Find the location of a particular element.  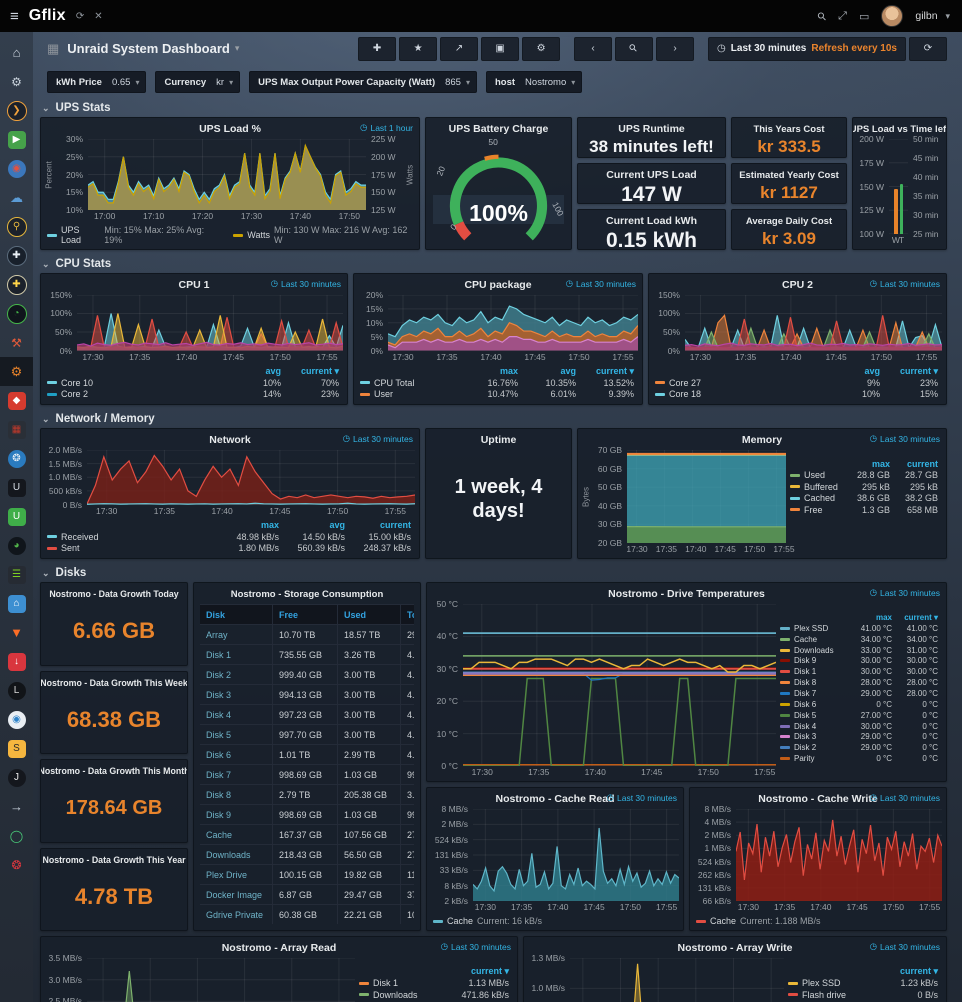

kiosk-icon: ⤢ is located at coordinates (842, 15).